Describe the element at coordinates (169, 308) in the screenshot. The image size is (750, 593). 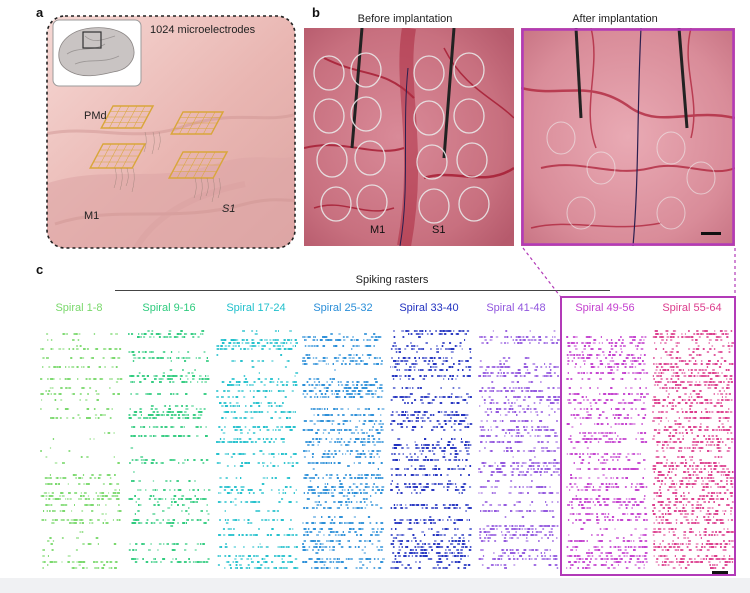
I see `raster-label-spiral-9-16: Spiral 9-16` at that location.